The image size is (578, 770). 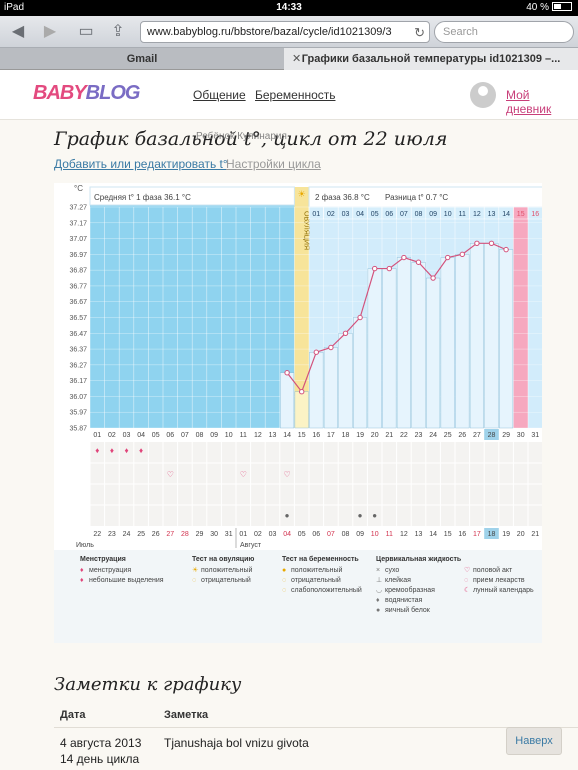 What do you see at coordinates (306, 230) in the screenshot?
I see `ovulation-label: ОВУЛЯЦИЯ` at bounding box center [306, 230].